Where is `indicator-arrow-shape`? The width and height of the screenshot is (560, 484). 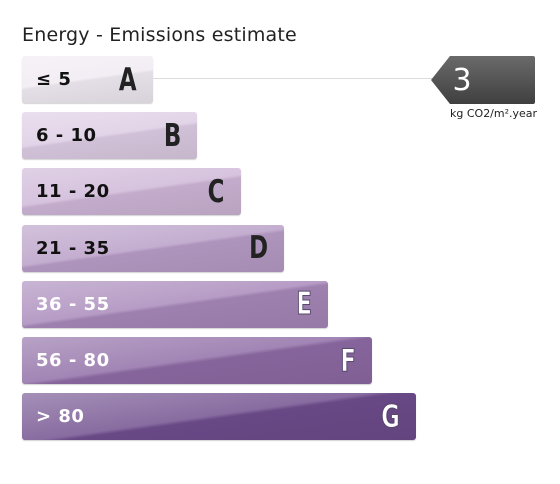 indicator-arrow-shape is located at coordinates (483, 80).